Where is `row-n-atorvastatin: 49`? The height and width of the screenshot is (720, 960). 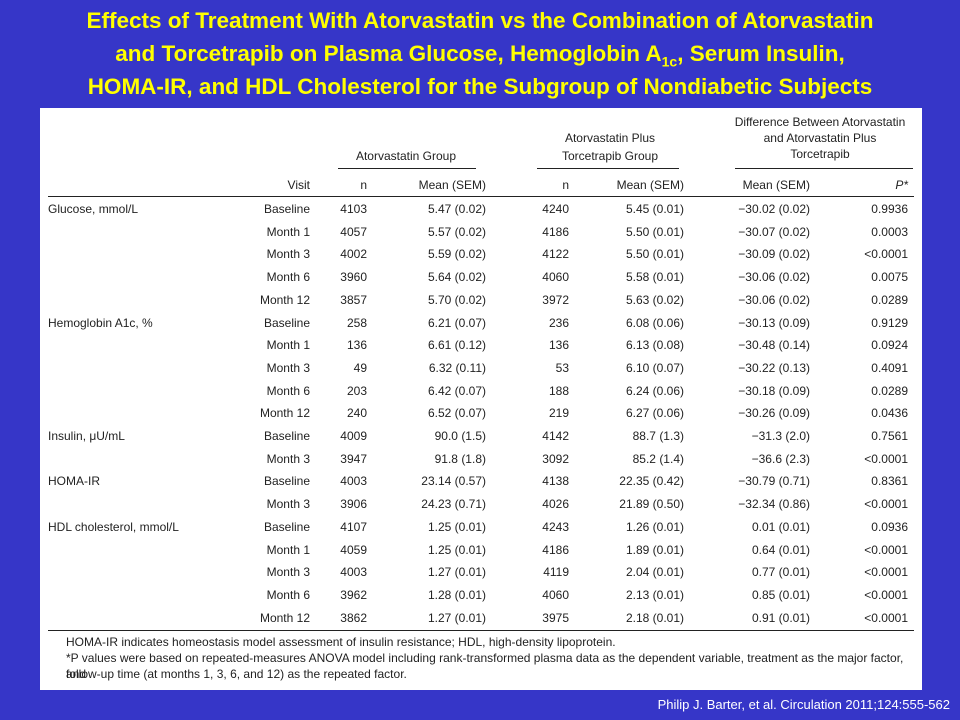 row-n-atorvastatin: 49 is located at coordinates (360, 367).